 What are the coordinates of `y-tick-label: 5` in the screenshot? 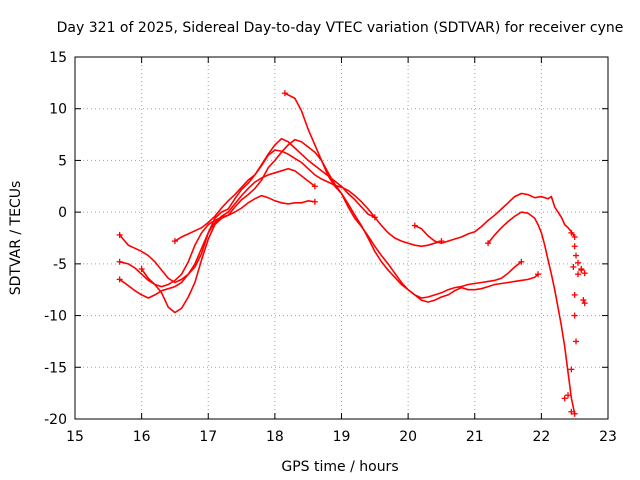 It's located at (62, 161).